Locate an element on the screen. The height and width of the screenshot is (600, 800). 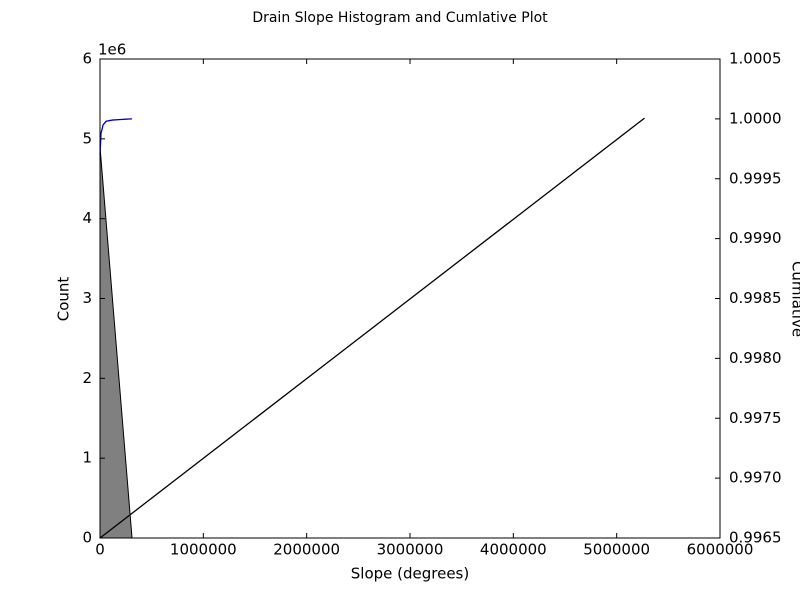
chart-title: Drain Slope Histogram and Cumlative Plot is located at coordinates (400, 18).